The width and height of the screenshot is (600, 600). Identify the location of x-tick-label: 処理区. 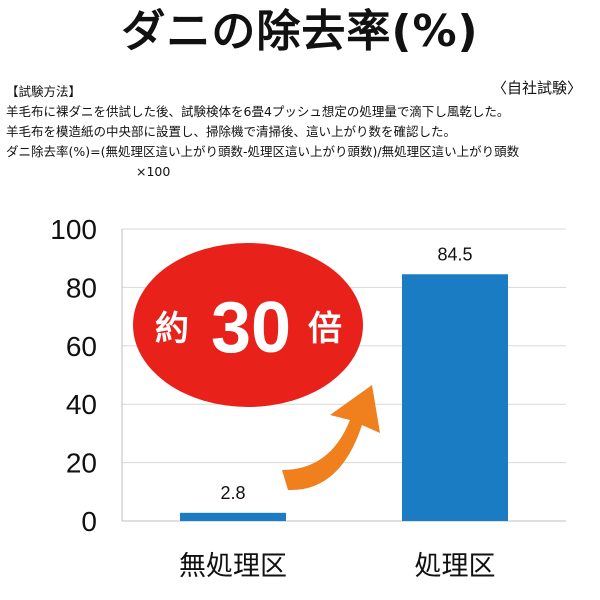
(455, 566).